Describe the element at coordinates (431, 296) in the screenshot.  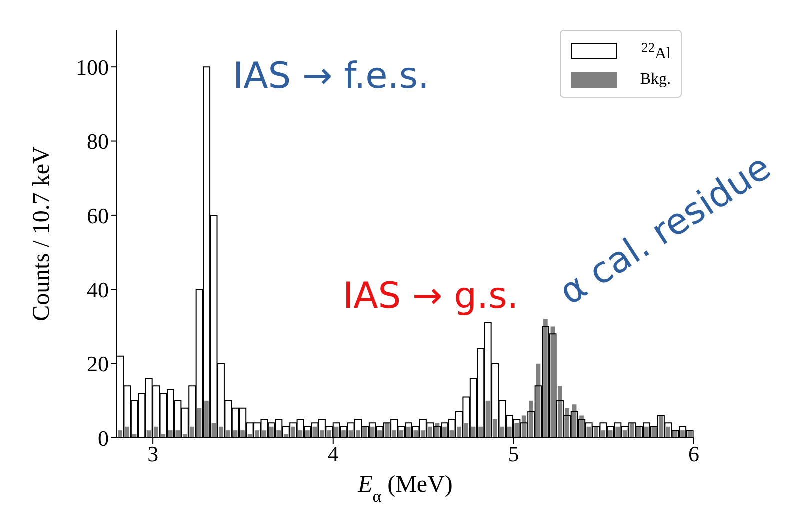
I see `annotation: IAS → g.s.` at that location.